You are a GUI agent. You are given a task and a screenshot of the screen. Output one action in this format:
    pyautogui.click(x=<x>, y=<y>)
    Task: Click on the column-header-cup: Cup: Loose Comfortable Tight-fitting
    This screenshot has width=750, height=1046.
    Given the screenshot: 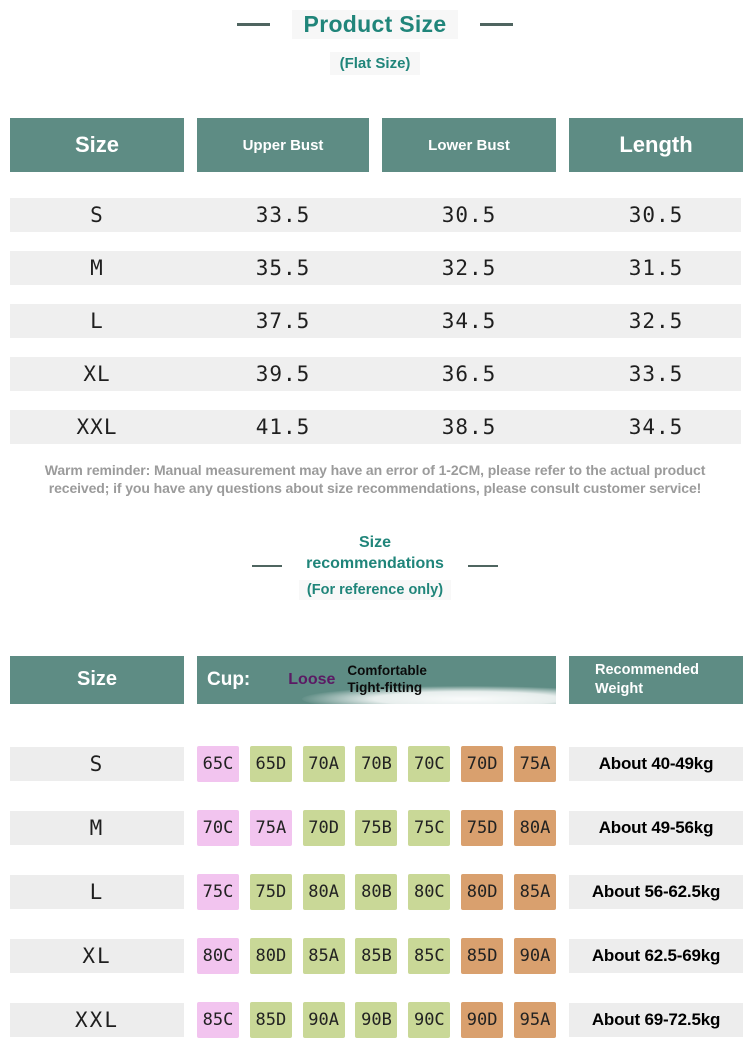 What is the action you would take?
    pyautogui.click(x=376, y=679)
    